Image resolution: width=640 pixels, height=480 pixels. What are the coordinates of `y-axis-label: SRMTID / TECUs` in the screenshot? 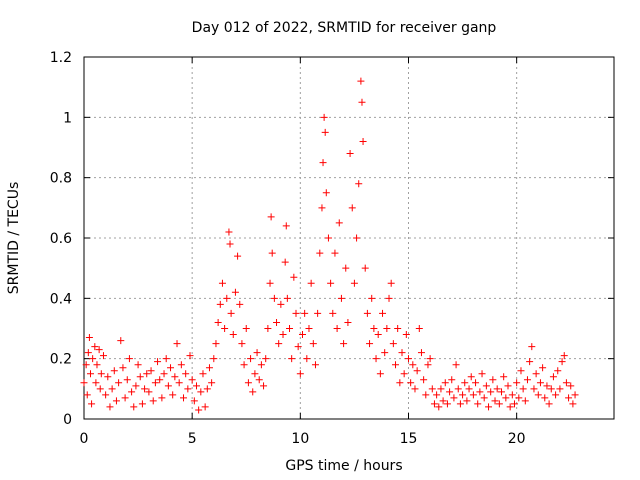 It's located at (14, 238).